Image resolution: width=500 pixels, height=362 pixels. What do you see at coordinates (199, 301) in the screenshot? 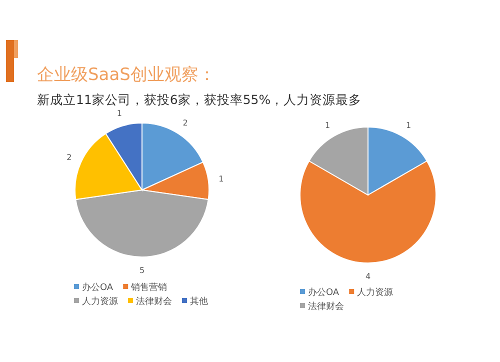
I see `legend-label: 其他` at bounding box center [199, 301].